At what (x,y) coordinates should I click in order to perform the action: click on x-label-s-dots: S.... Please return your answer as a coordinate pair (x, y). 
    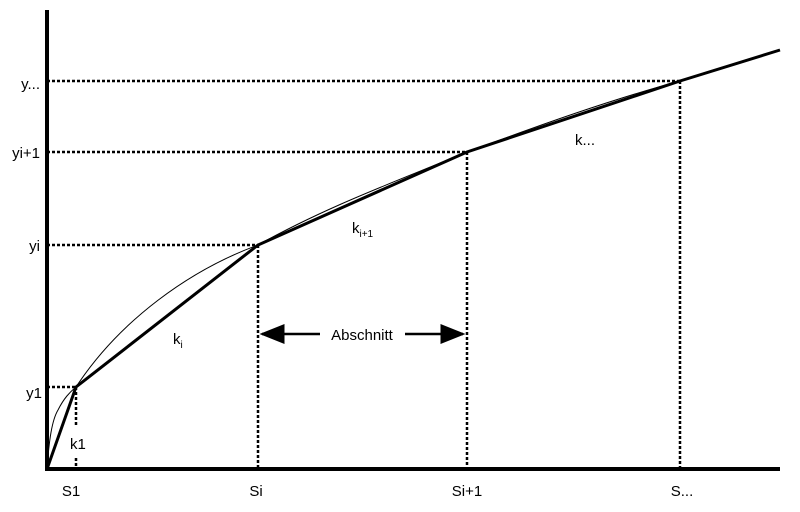
    Looking at the image, I should click on (682, 491).